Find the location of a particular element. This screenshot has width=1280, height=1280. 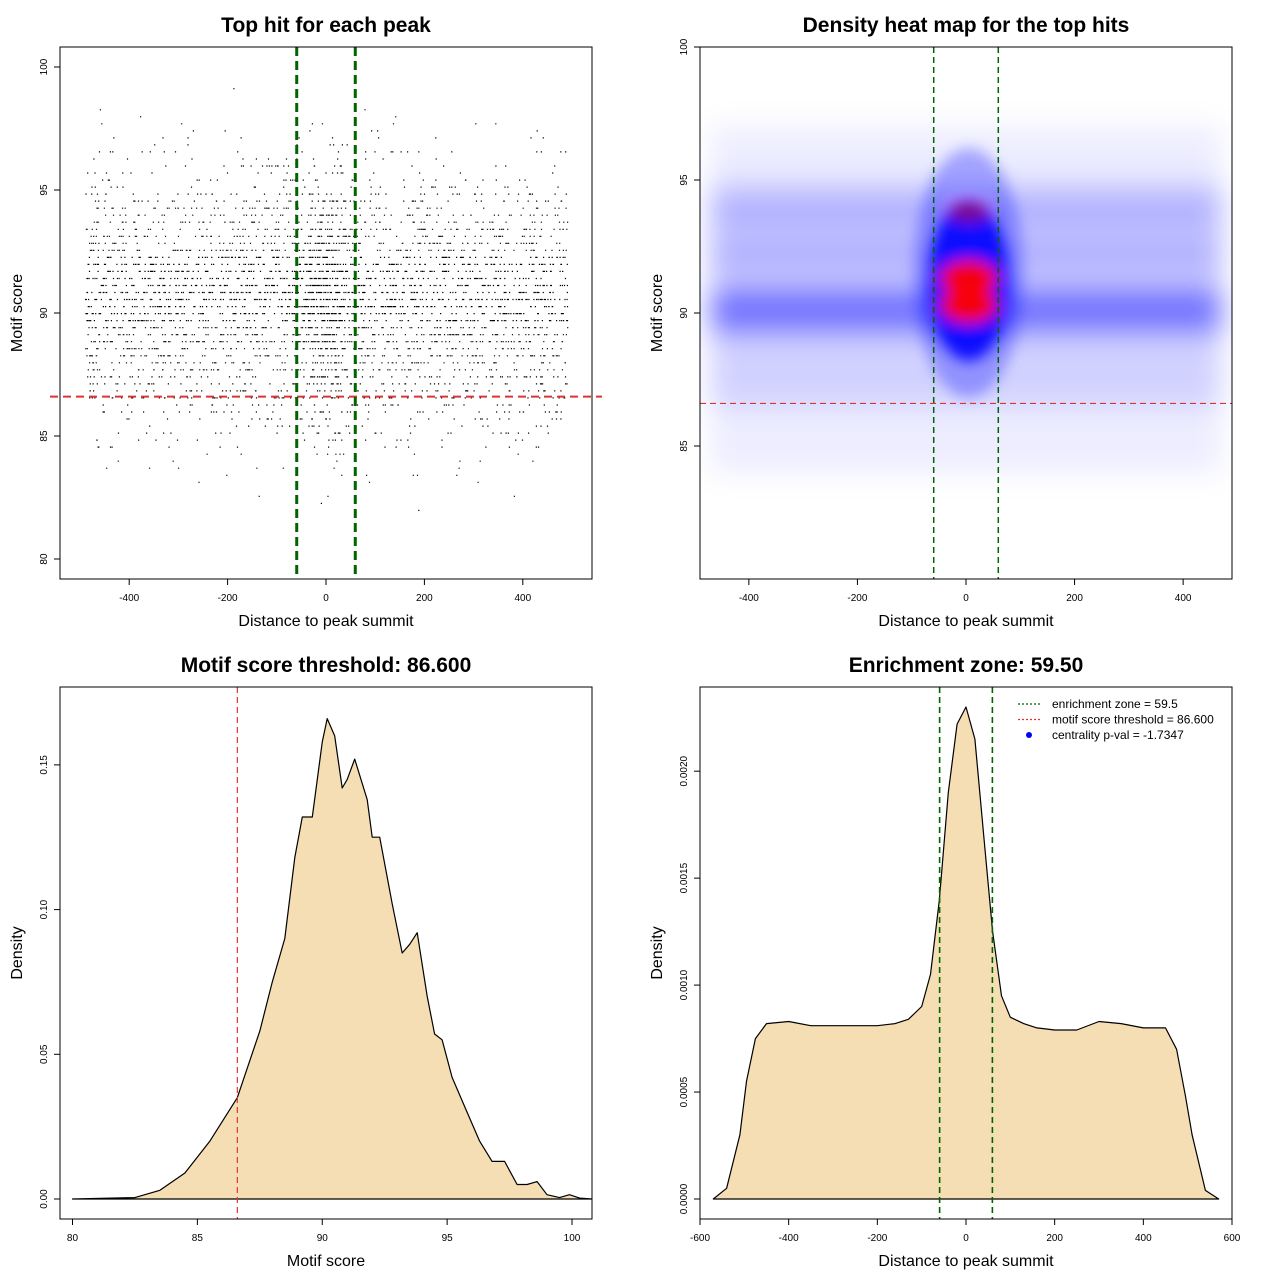

x-tick-label: 100 is located at coordinates (572, 1238).